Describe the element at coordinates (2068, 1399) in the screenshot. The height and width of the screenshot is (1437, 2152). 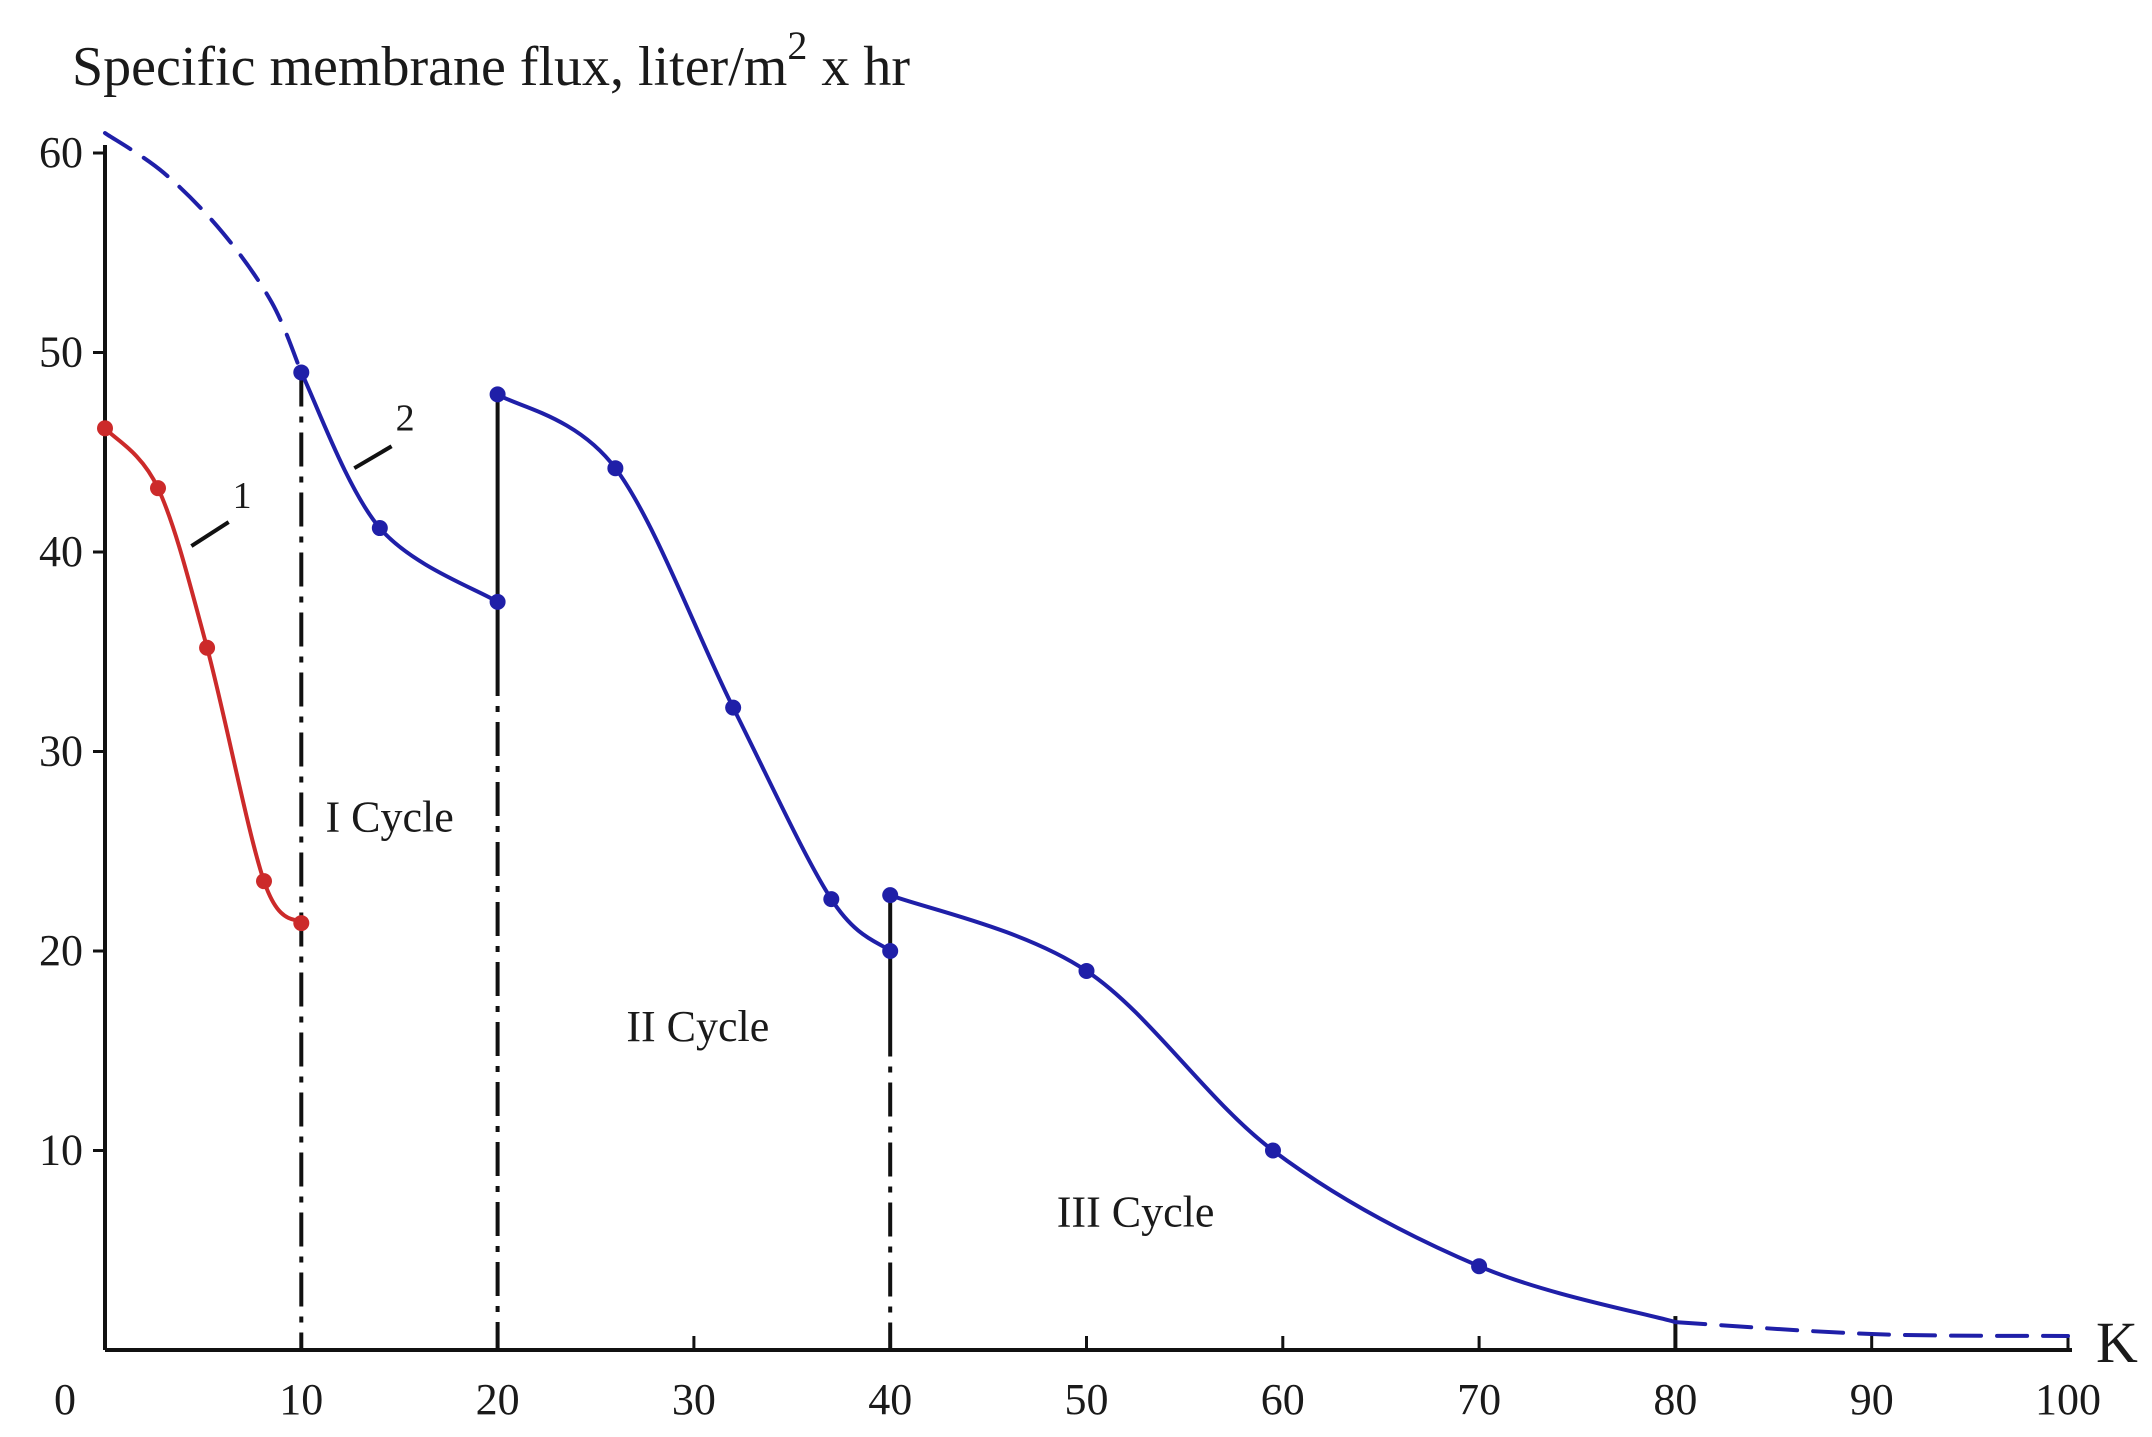
I see `x-tick-label: 100` at that location.